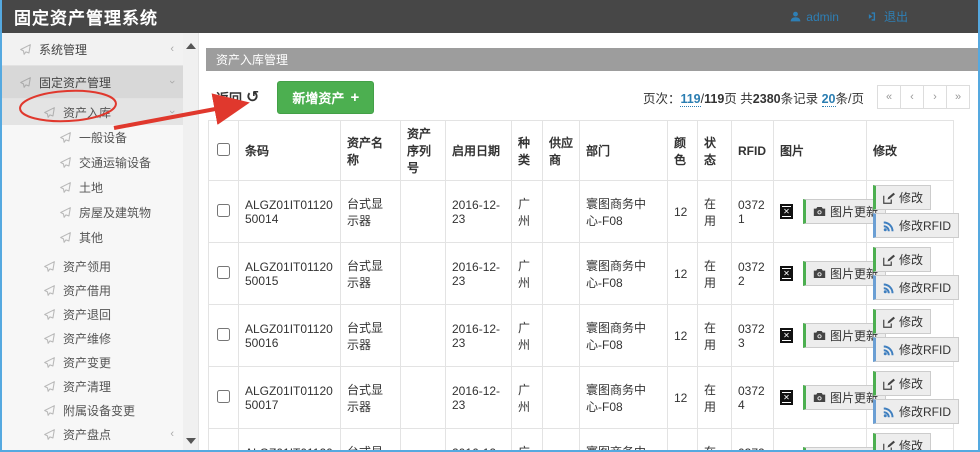 This screenshot has height=452, width=980. What do you see at coordinates (190, 241) in the screenshot?
I see `sidebar-scrollbar` at bounding box center [190, 241].